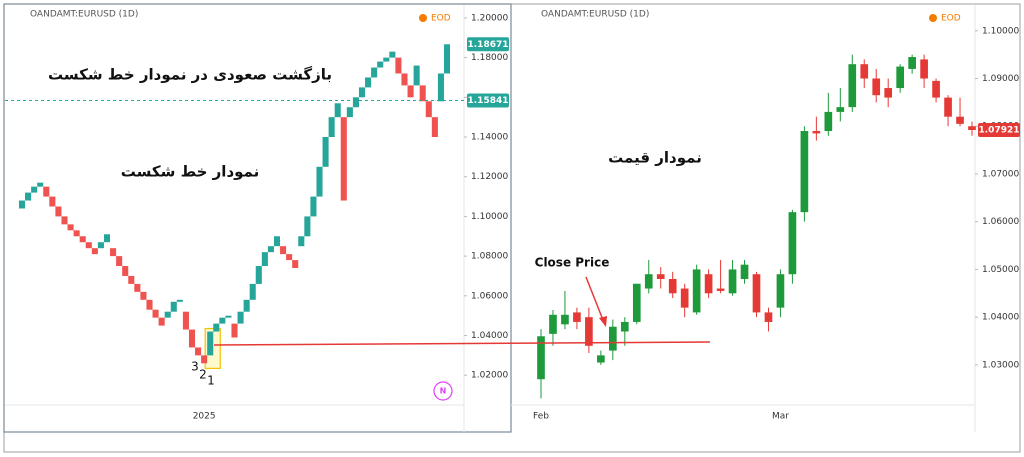  Describe the element at coordinates (489, 376) in the screenshot. I see `y-tick-label: 1.02000` at that location.